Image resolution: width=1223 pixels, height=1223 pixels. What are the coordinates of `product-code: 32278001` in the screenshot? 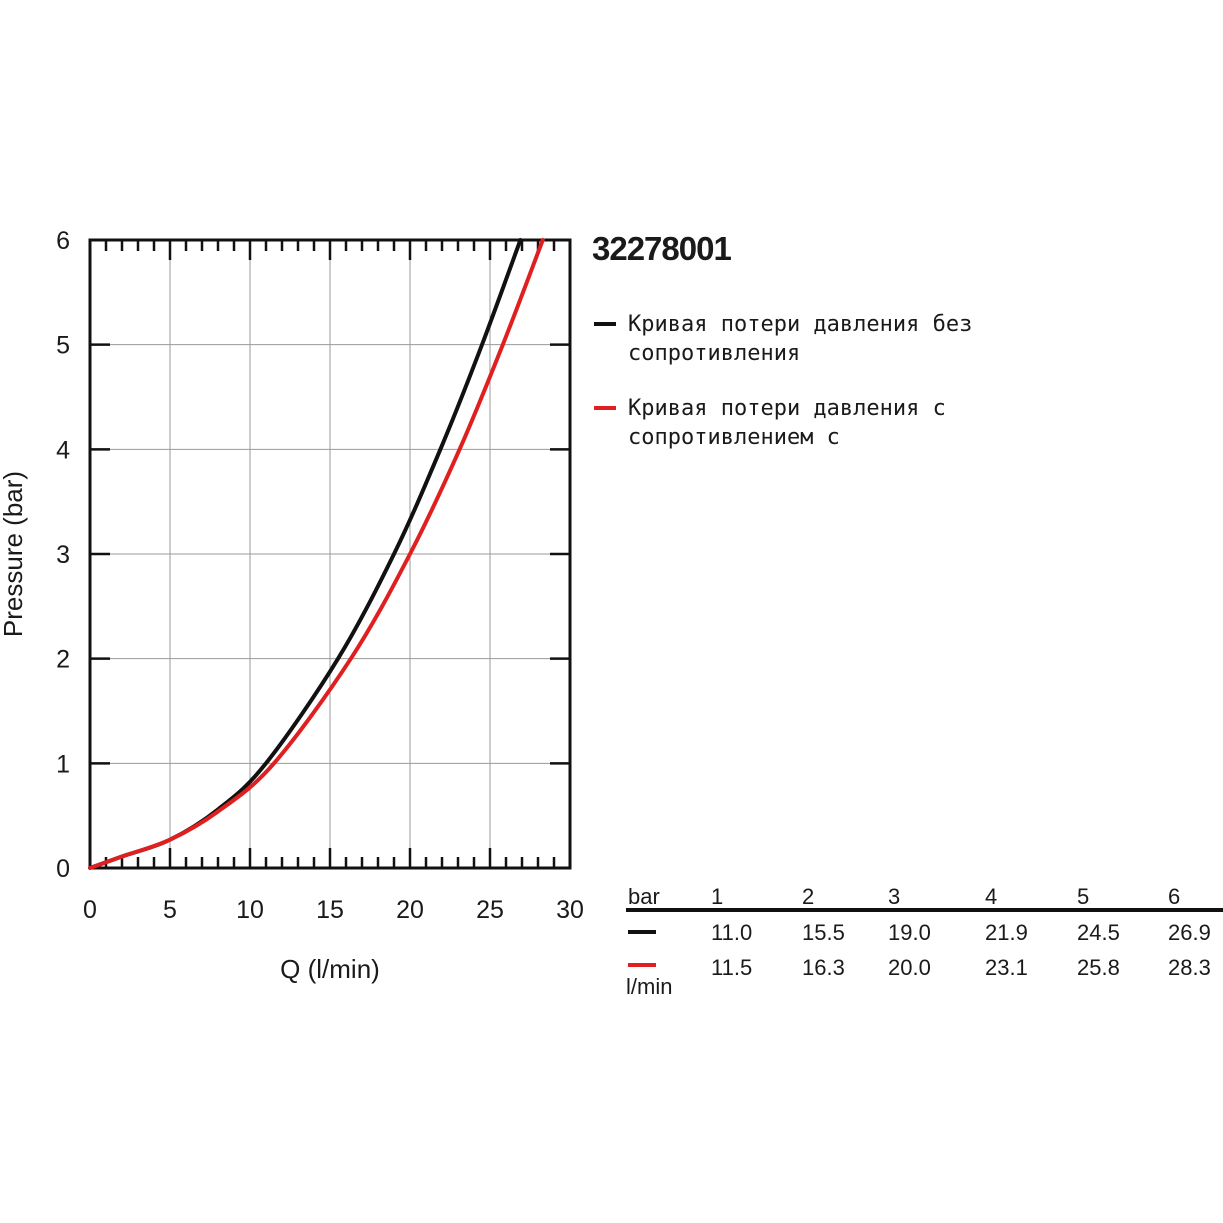 It's located at (662, 248).